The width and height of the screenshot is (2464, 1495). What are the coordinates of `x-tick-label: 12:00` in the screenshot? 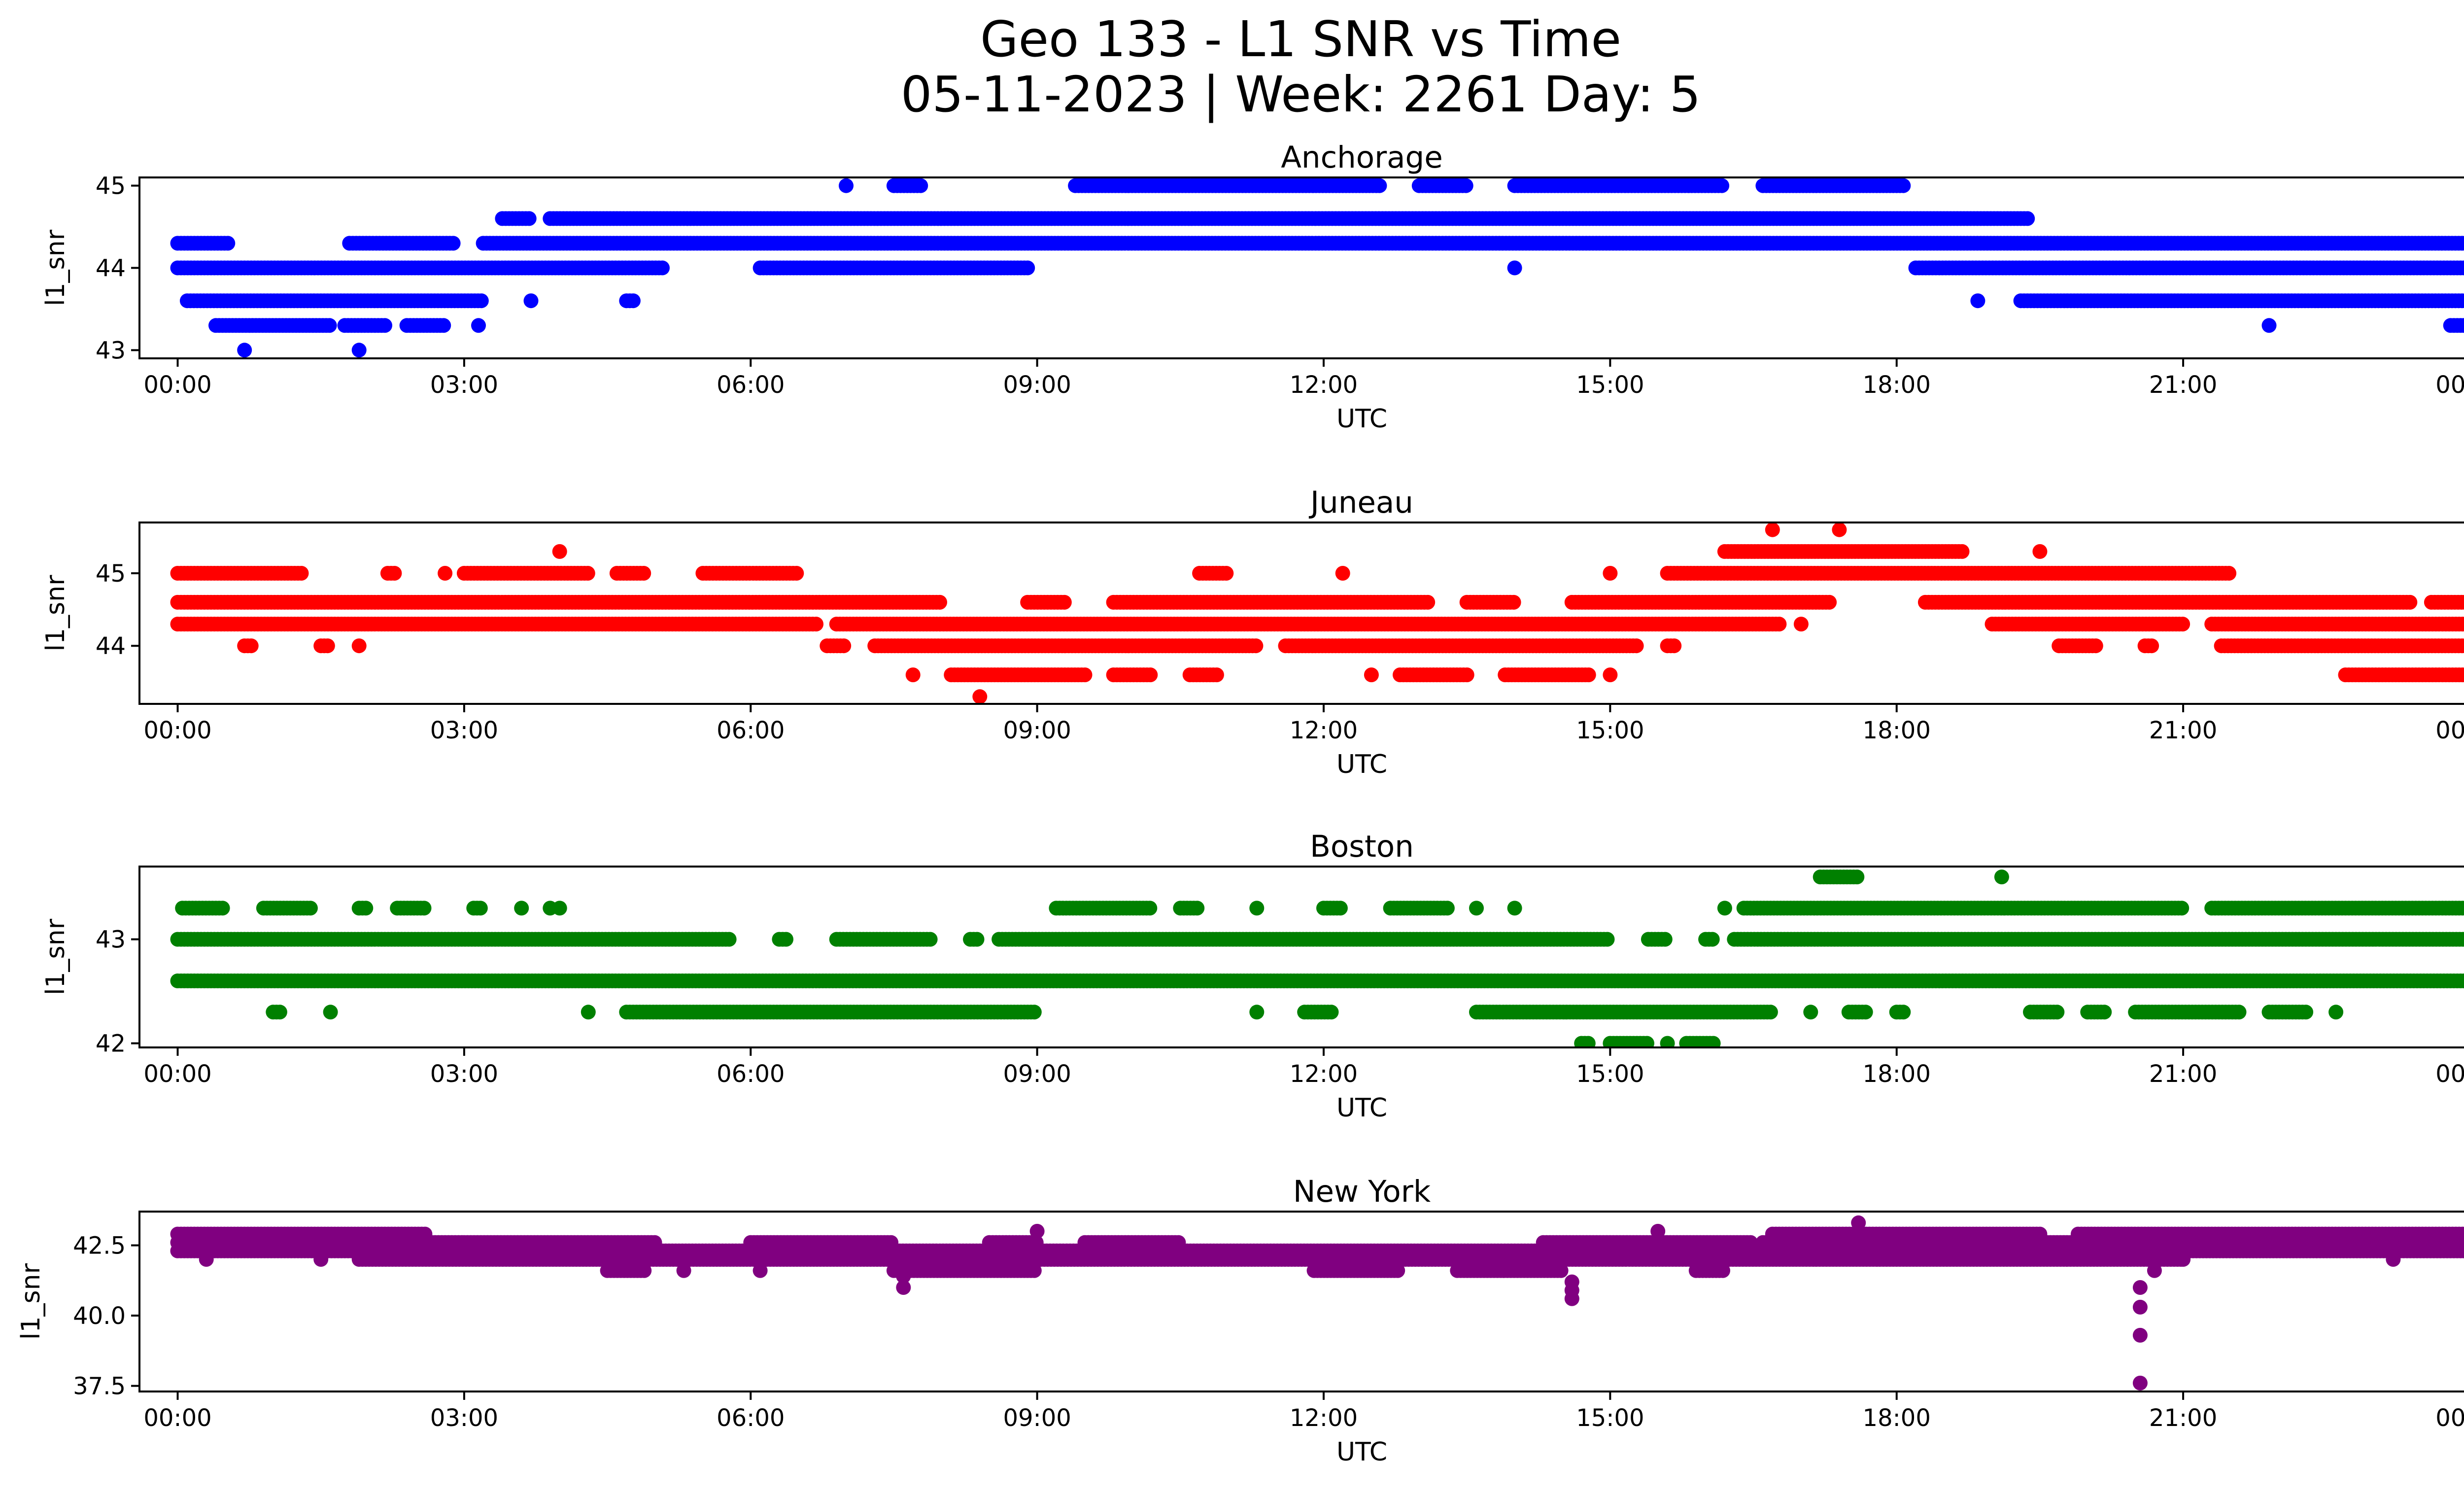 It's located at (1324, 385).